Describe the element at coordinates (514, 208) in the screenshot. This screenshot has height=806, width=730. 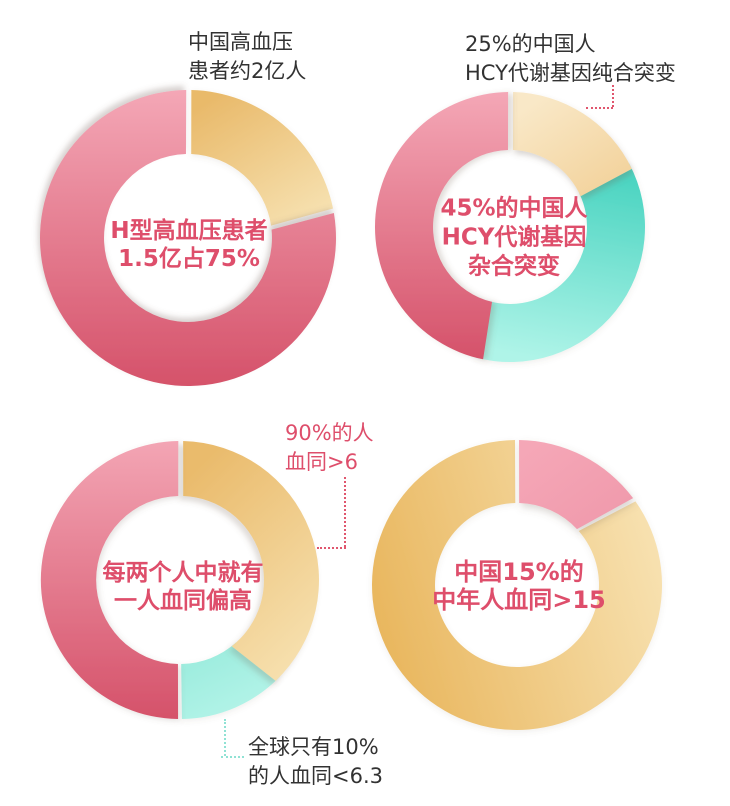
I see `center-line: 45%的中国人` at that location.